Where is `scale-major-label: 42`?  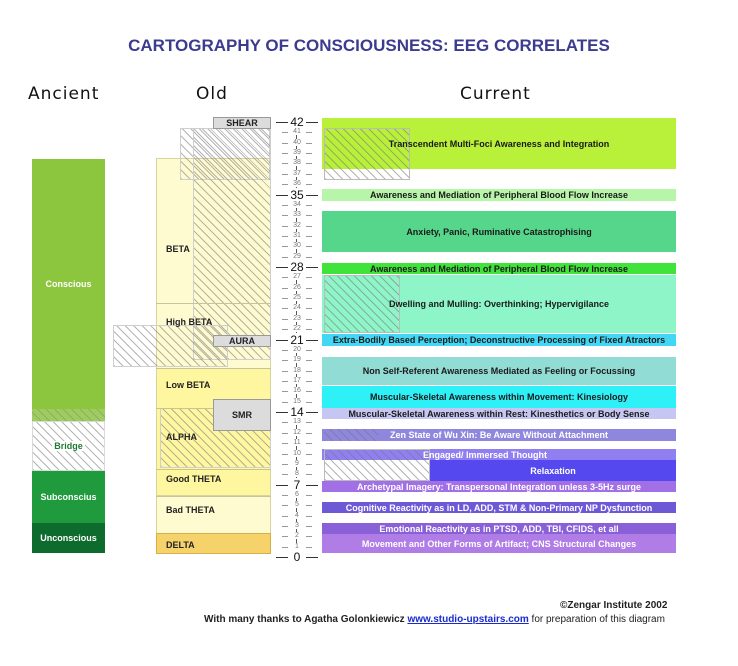 scale-major-label: 42 is located at coordinates (297, 122).